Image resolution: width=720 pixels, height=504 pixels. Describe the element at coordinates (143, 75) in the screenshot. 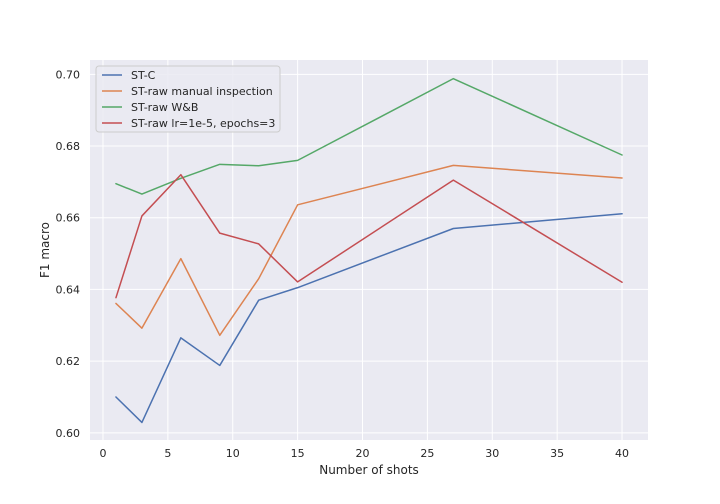

I see `legend-label: ST-C` at that location.